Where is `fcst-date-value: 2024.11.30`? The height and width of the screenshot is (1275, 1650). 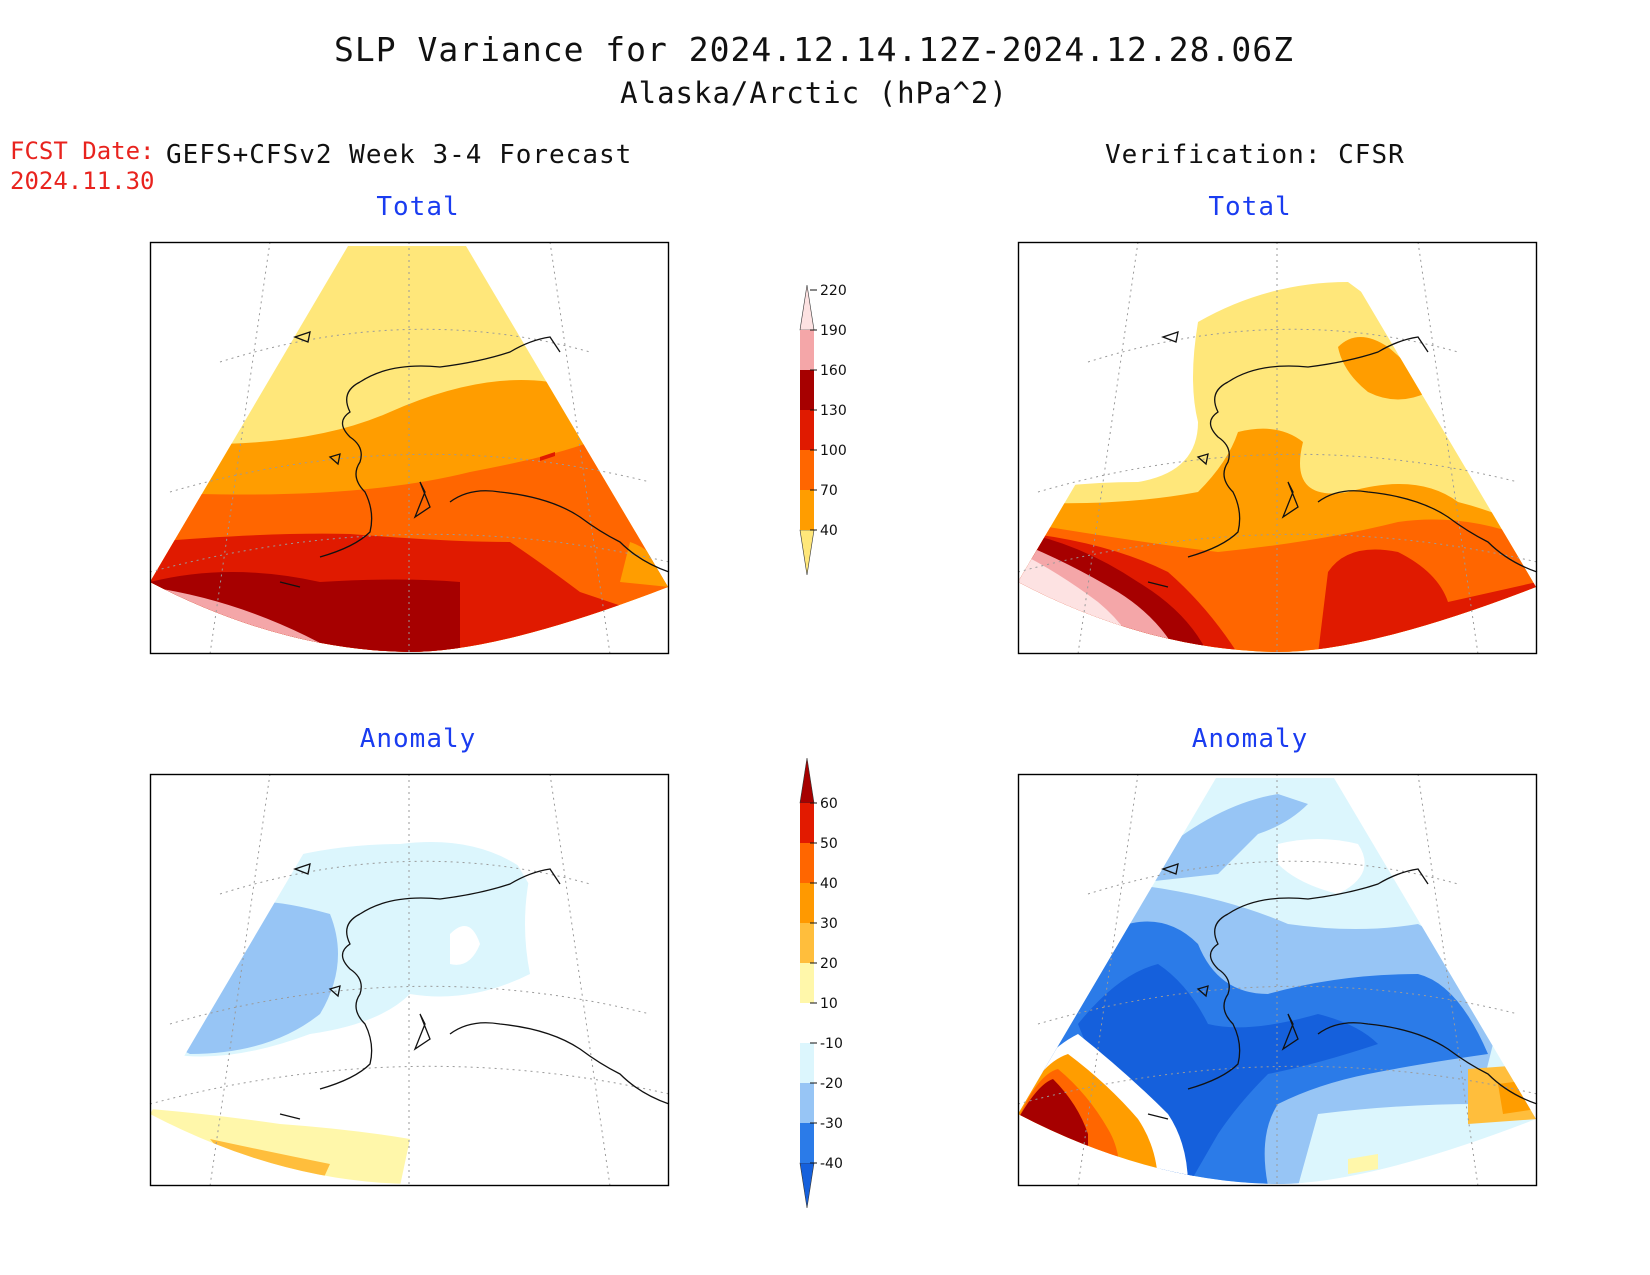
fcst-date-value: 2024.11.30 is located at coordinates (82, 181).